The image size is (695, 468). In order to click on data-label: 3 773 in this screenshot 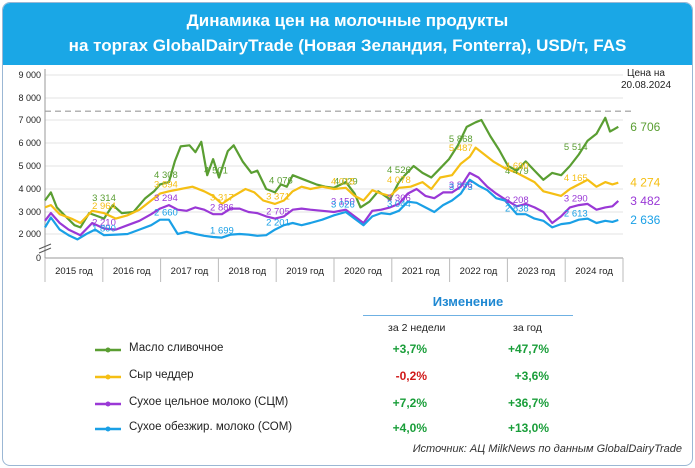, I will do `click(461, 187)`.